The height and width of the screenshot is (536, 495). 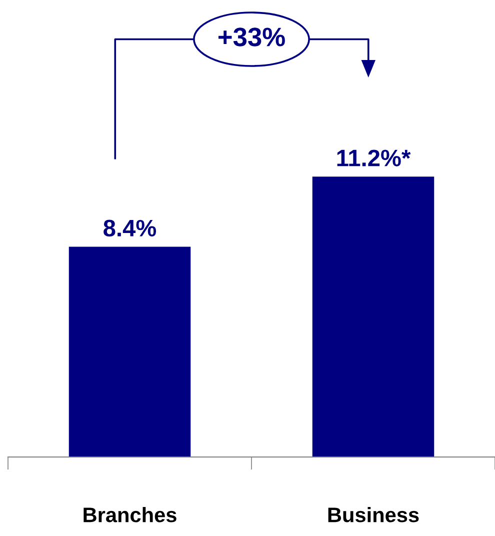 What do you see at coordinates (374, 158) in the screenshot?
I see `data-label: 11.2%*` at bounding box center [374, 158].